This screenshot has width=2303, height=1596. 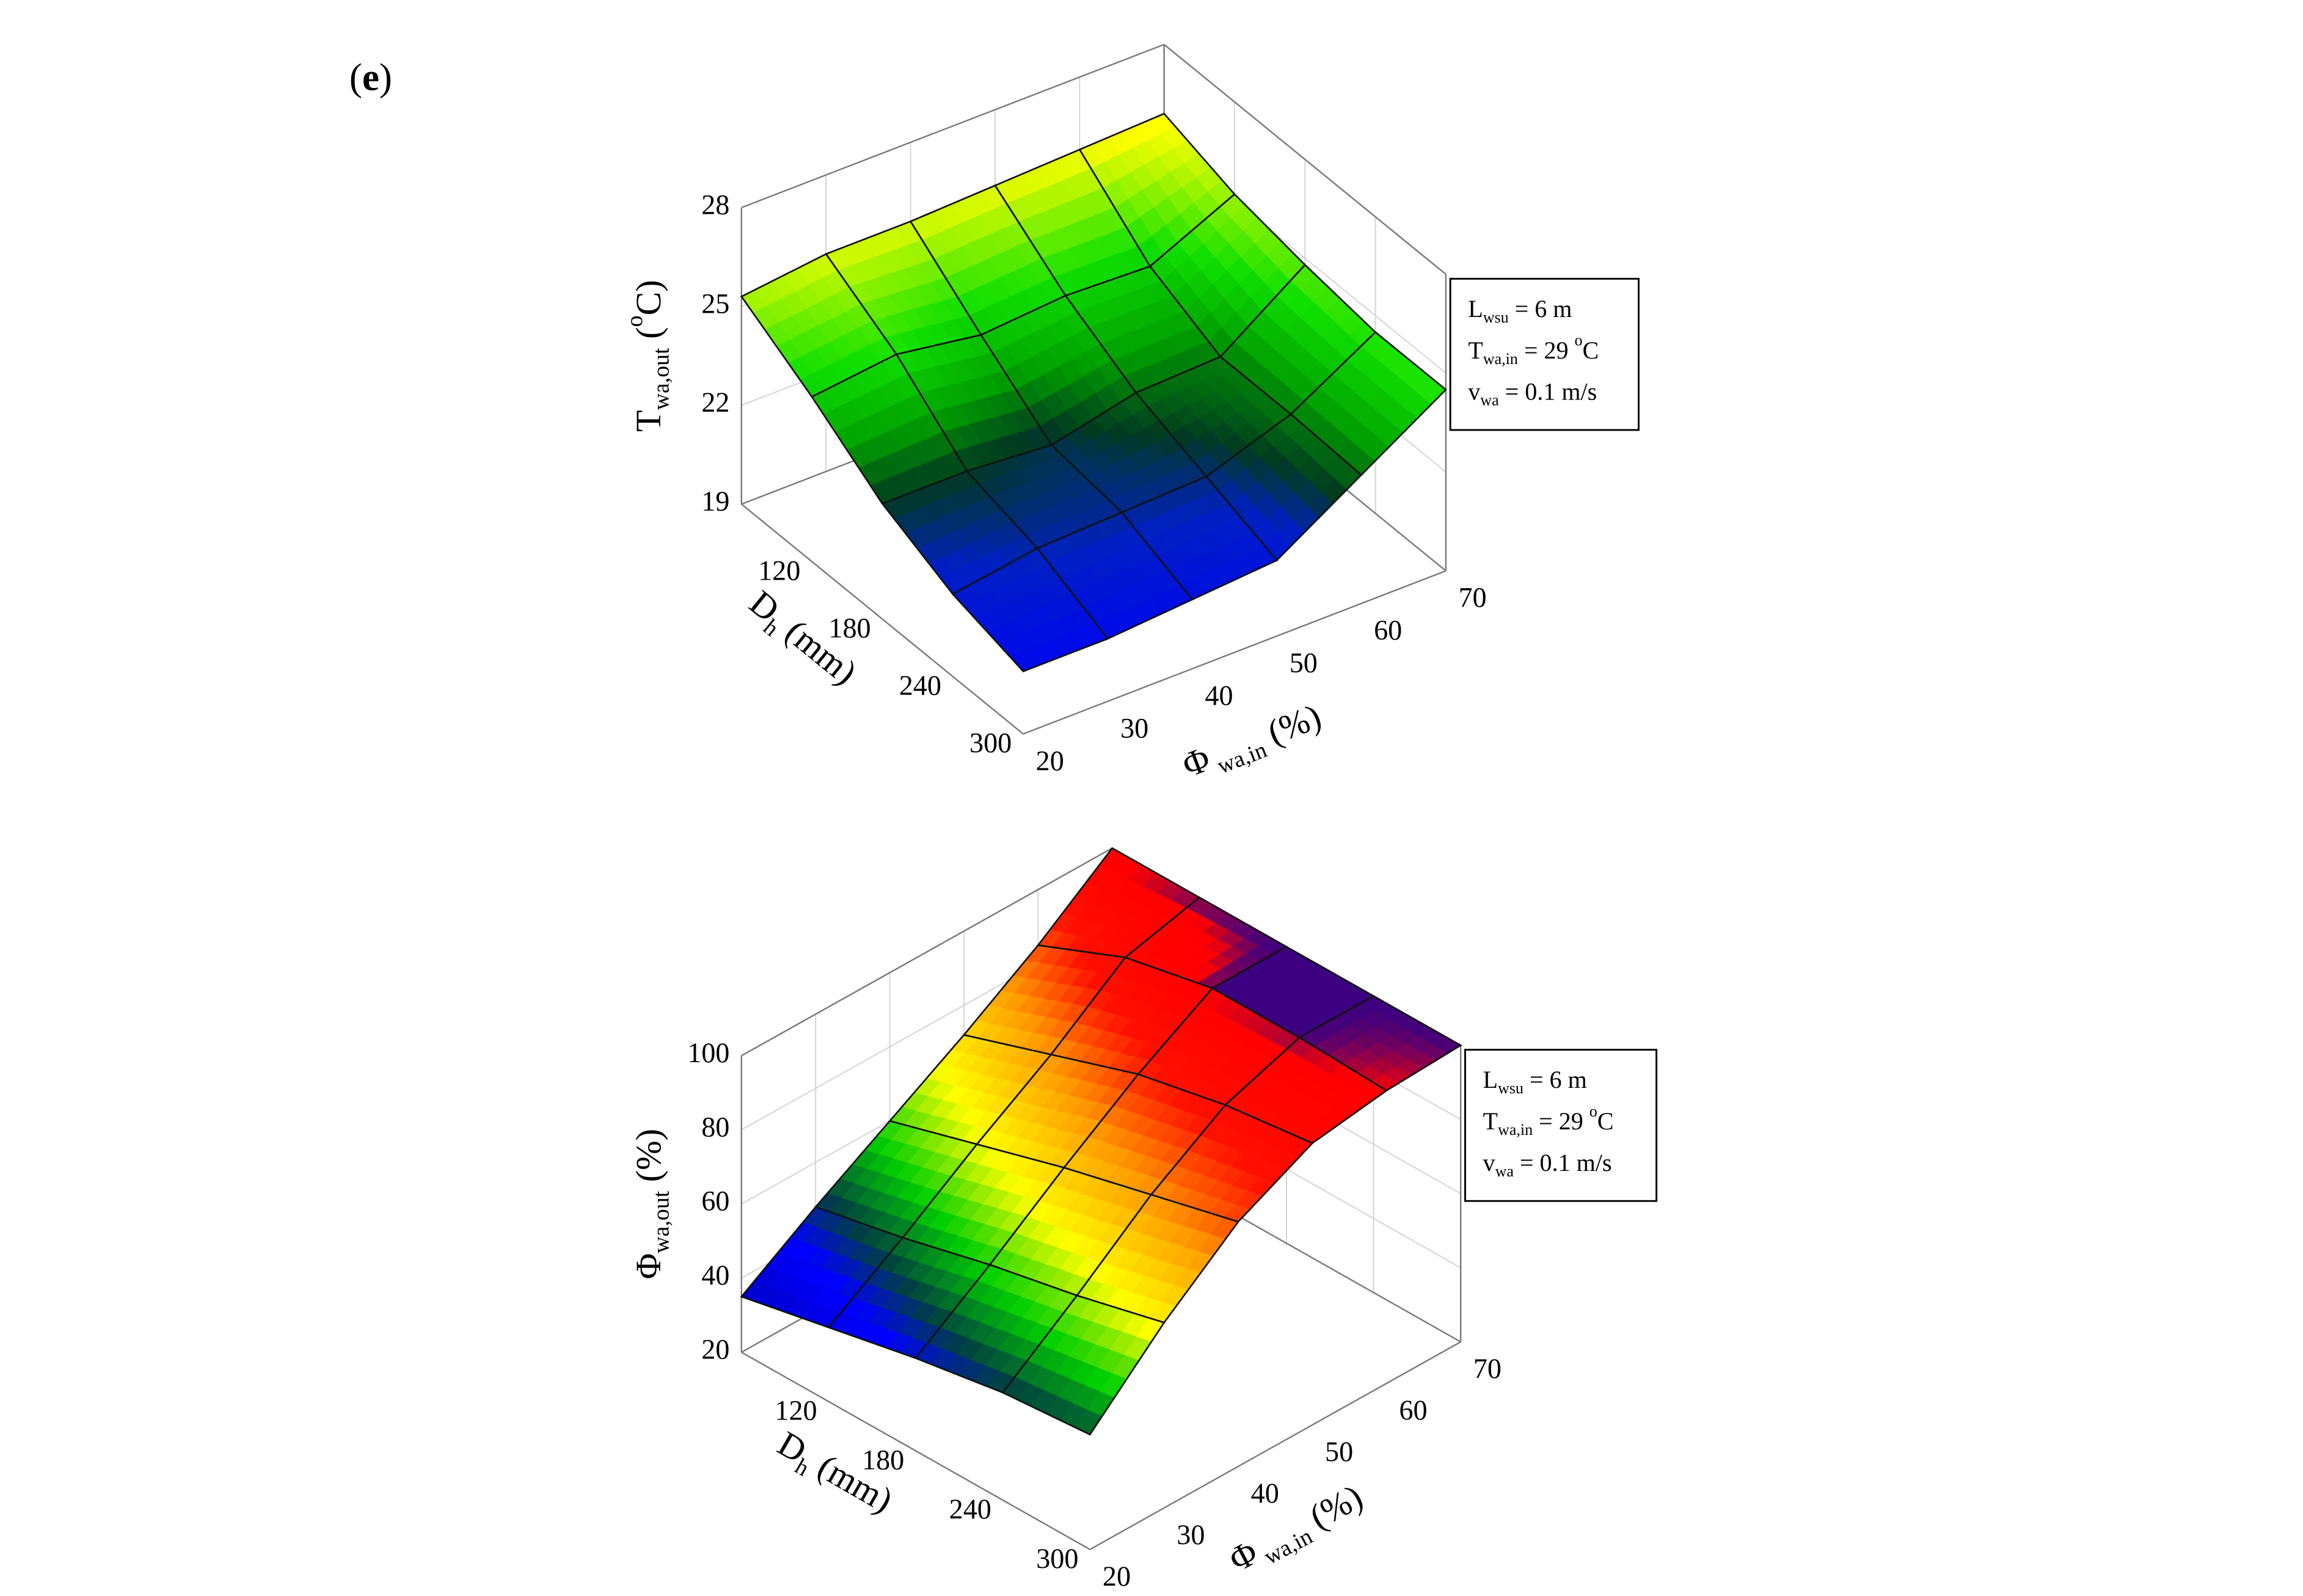 What do you see at coordinates (715, 1126) in the screenshot?
I see `z-tick-label: 80` at bounding box center [715, 1126].